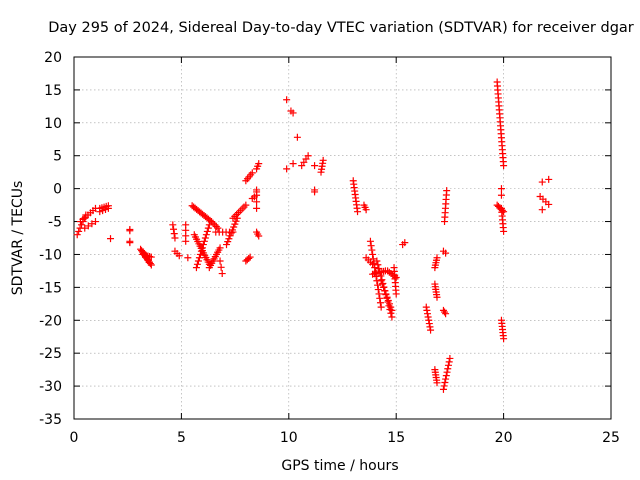 The width and height of the screenshot is (640, 480). I want to click on x-tick-label: 5, so click(181, 438).